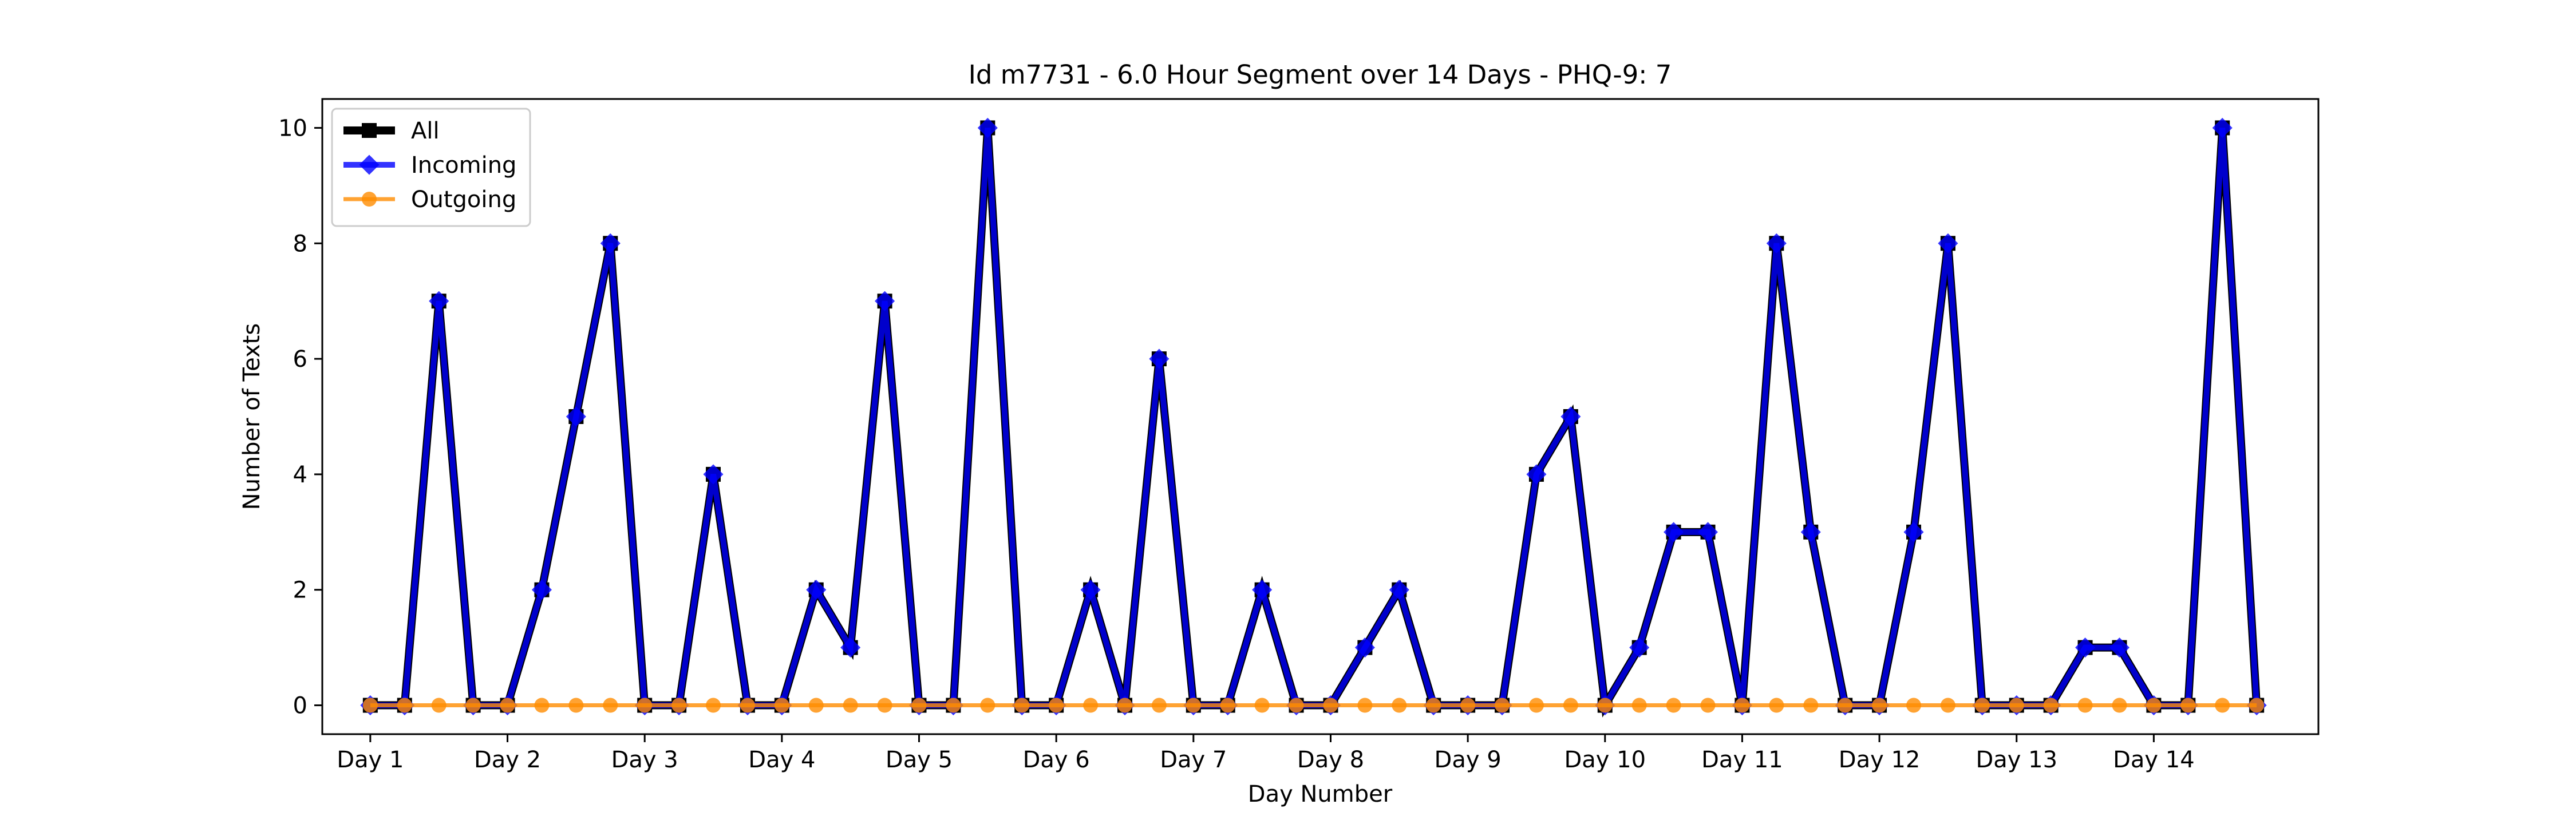 The width and height of the screenshot is (2576, 824). Describe the element at coordinates (2154, 760) in the screenshot. I see `x-tick-label: Day 14` at that location.